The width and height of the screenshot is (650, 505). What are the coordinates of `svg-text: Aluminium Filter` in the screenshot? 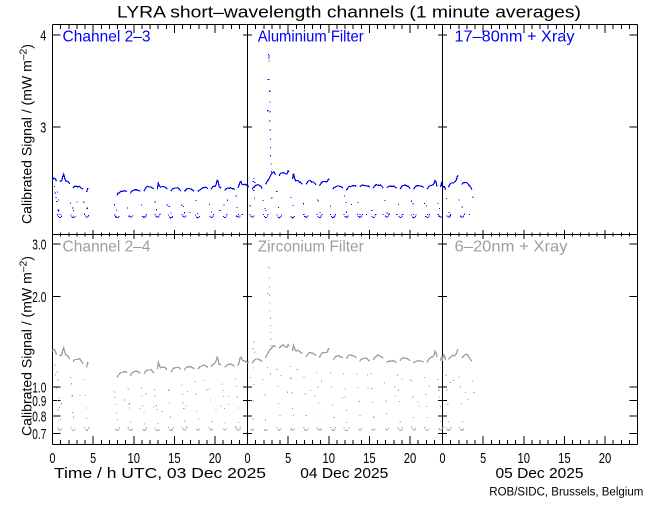 It's located at (311, 37).